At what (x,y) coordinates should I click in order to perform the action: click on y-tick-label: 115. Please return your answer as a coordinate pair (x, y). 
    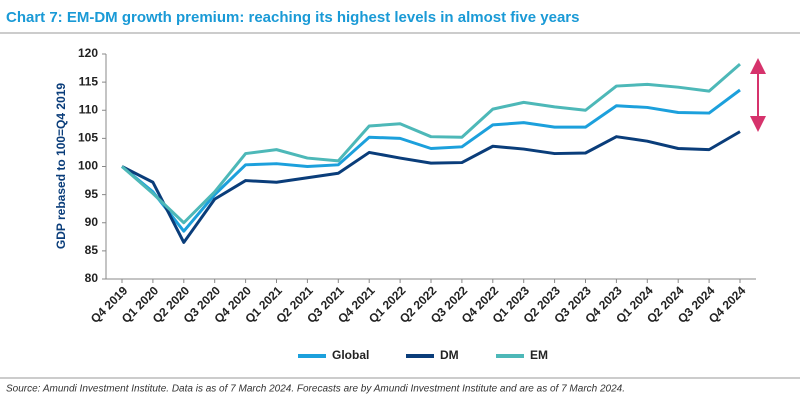
    Looking at the image, I should click on (89, 81).